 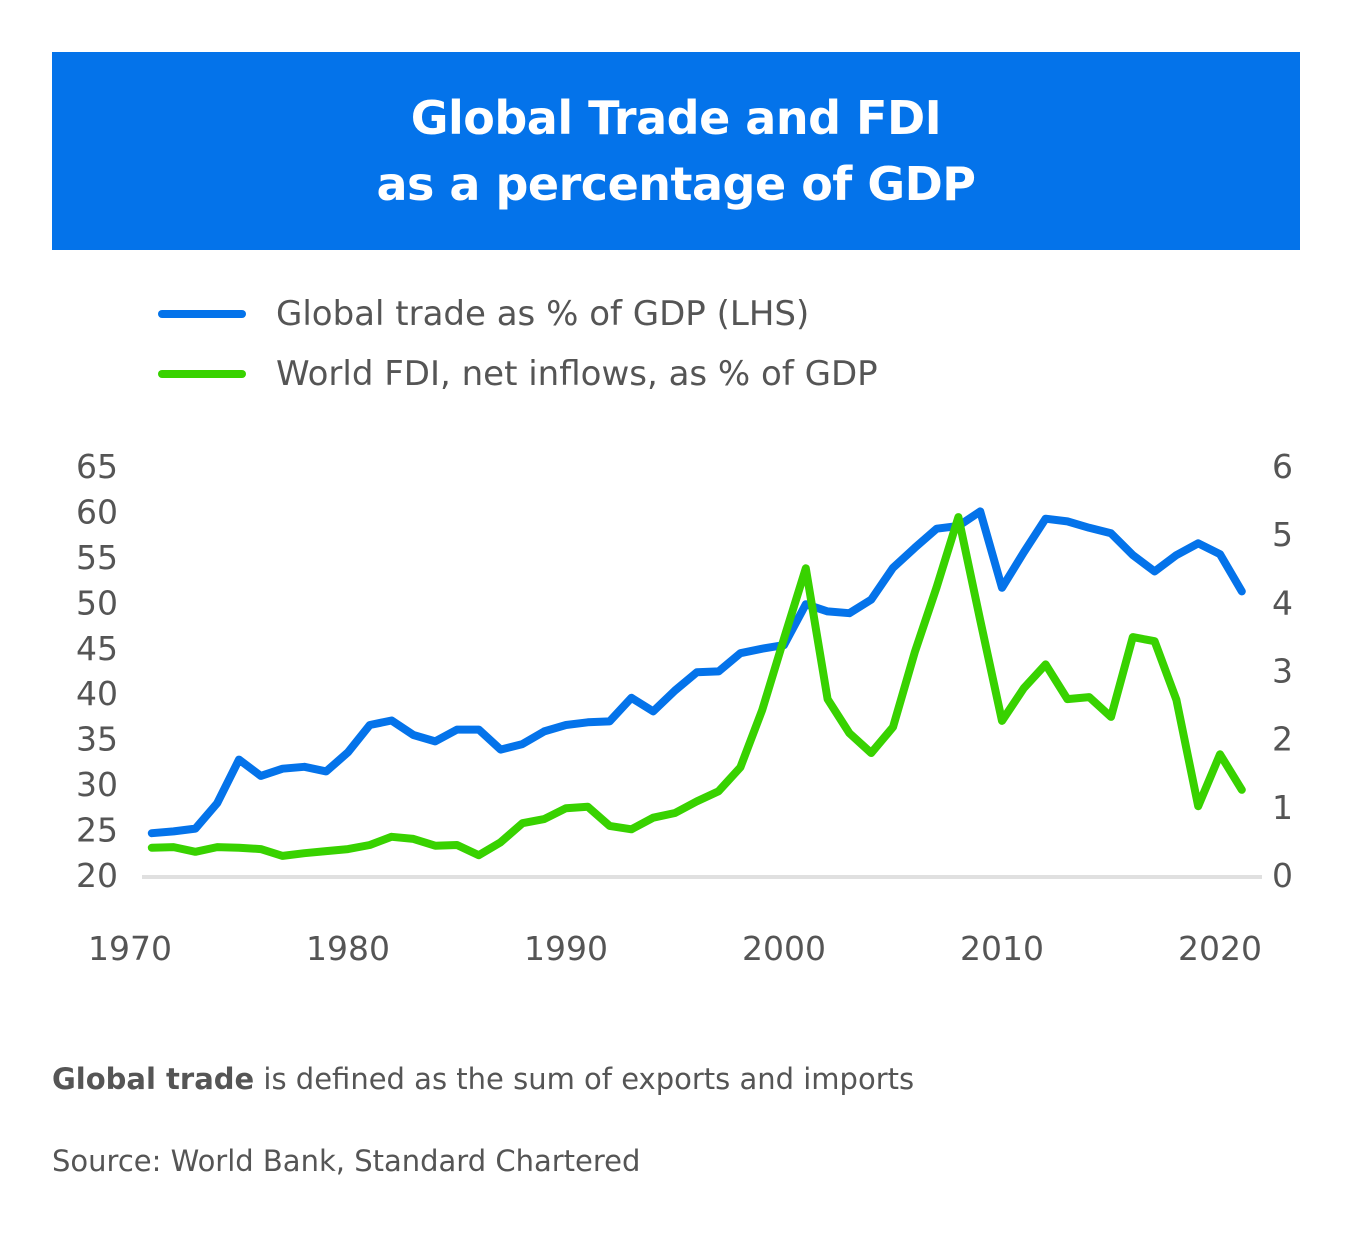 I want to click on y-tick-left: 60, so click(x=97, y=511).